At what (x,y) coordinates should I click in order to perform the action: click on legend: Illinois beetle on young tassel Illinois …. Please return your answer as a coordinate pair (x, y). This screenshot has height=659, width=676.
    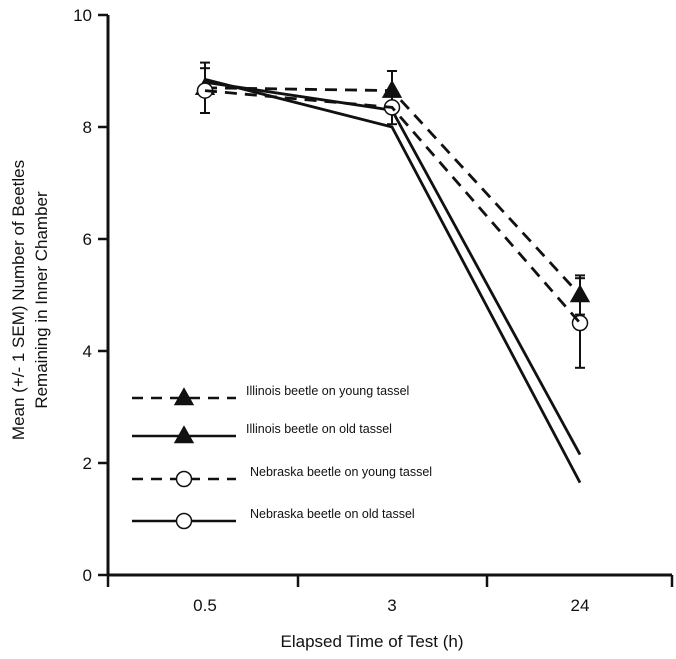
    Looking at the image, I should click on (282, 457).